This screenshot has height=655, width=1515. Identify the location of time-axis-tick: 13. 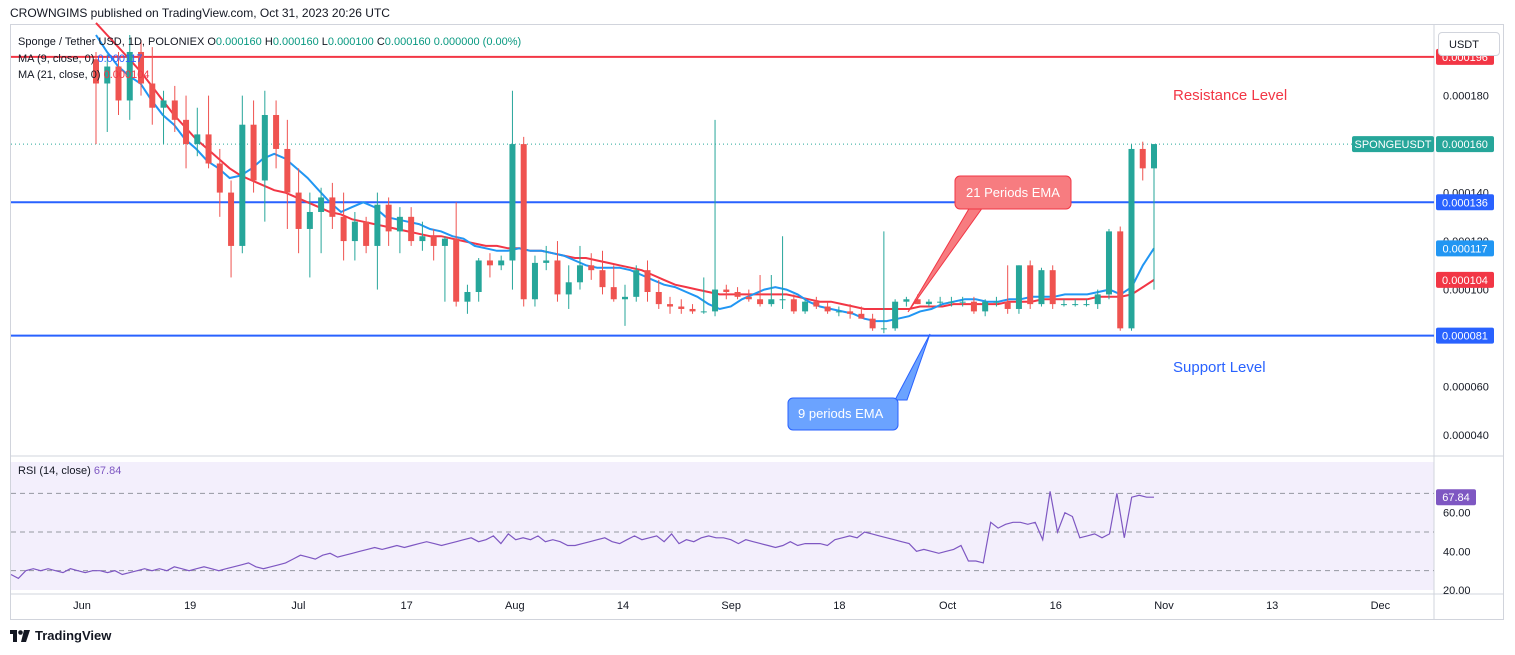
(1272, 606).